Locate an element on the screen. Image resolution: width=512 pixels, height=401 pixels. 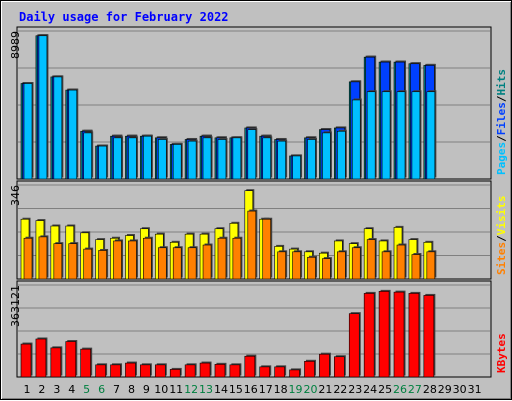
side-label-part: Pages is located at coordinates (501, 158).